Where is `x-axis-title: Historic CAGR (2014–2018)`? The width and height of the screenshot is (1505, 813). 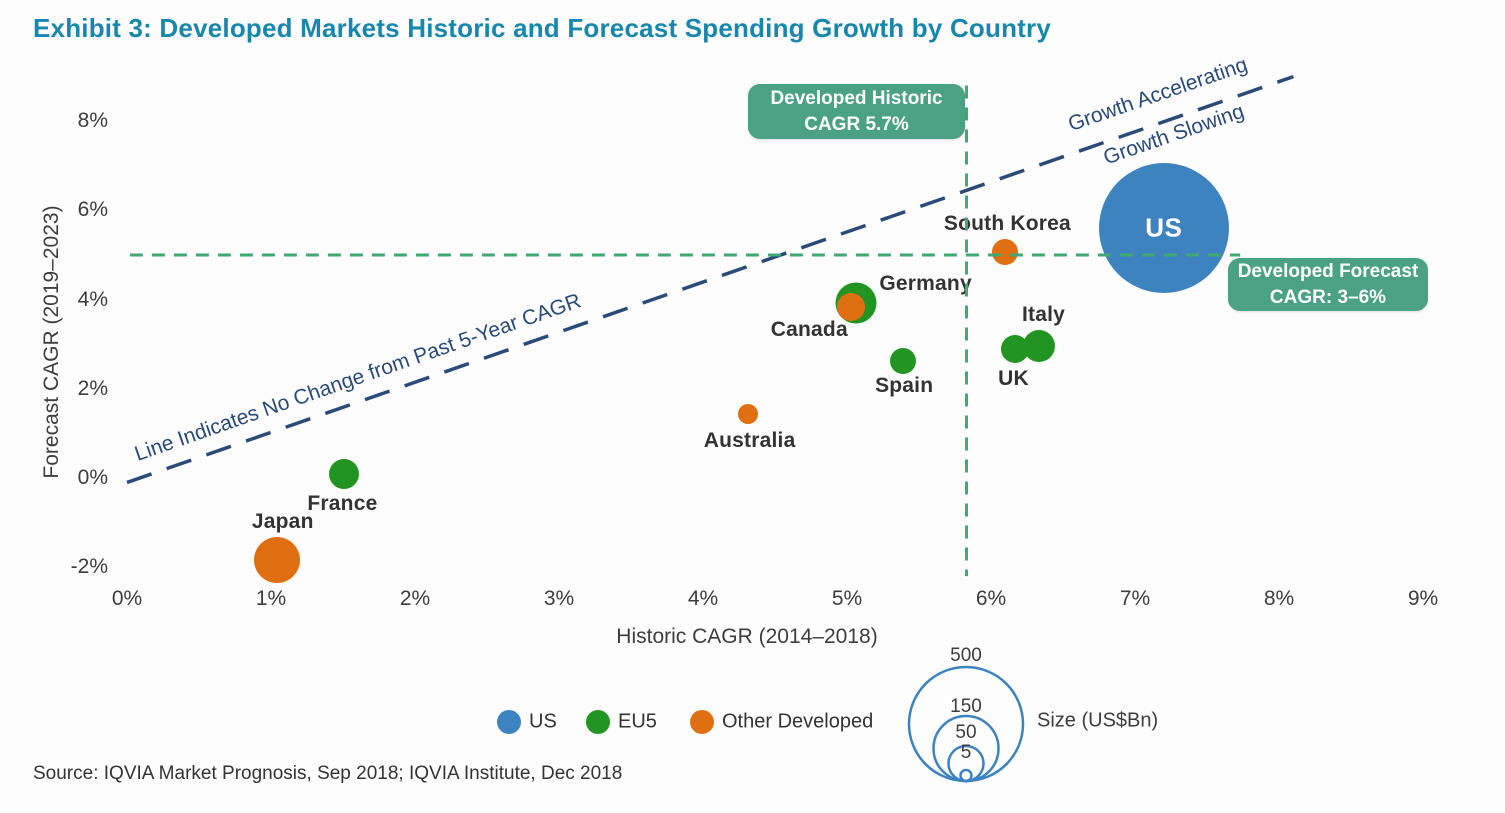
x-axis-title: Historic CAGR (2014–2018) is located at coordinates (747, 636).